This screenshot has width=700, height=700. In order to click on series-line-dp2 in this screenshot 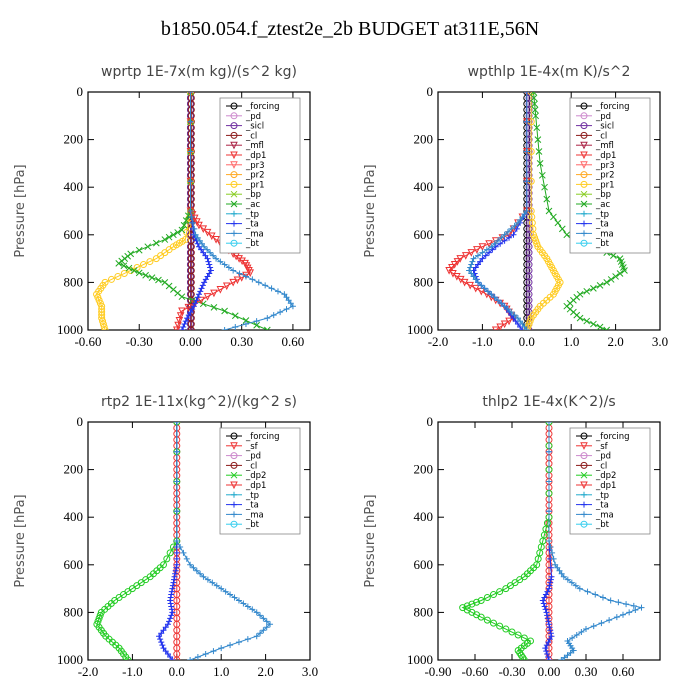, I will do `click(505, 541)`.